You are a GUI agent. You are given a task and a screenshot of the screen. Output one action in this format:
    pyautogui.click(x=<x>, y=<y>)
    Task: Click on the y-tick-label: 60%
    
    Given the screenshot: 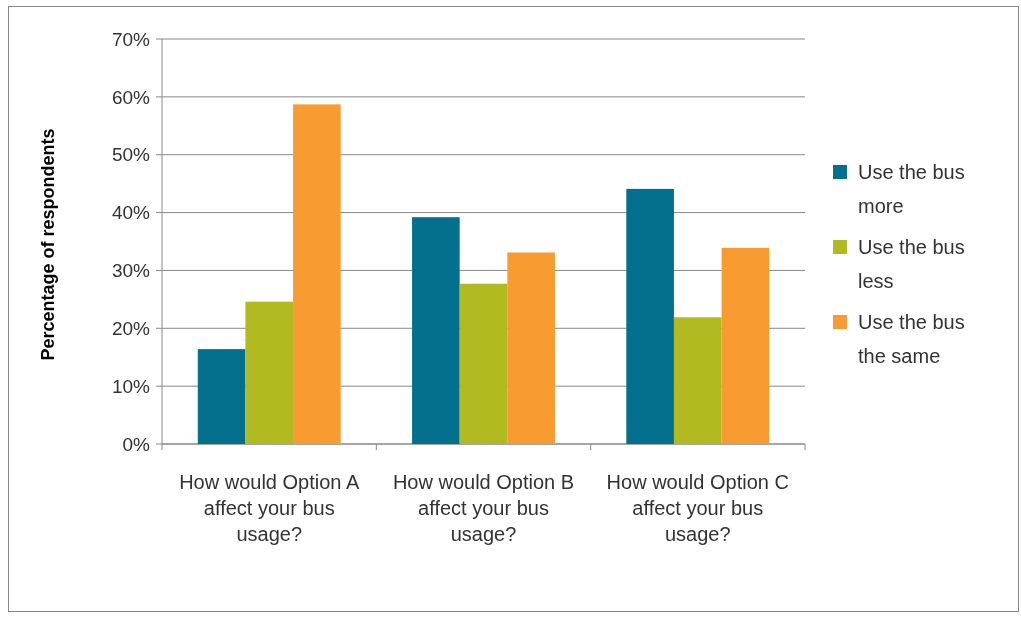 What is the action you would take?
    pyautogui.click(x=131, y=97)
    